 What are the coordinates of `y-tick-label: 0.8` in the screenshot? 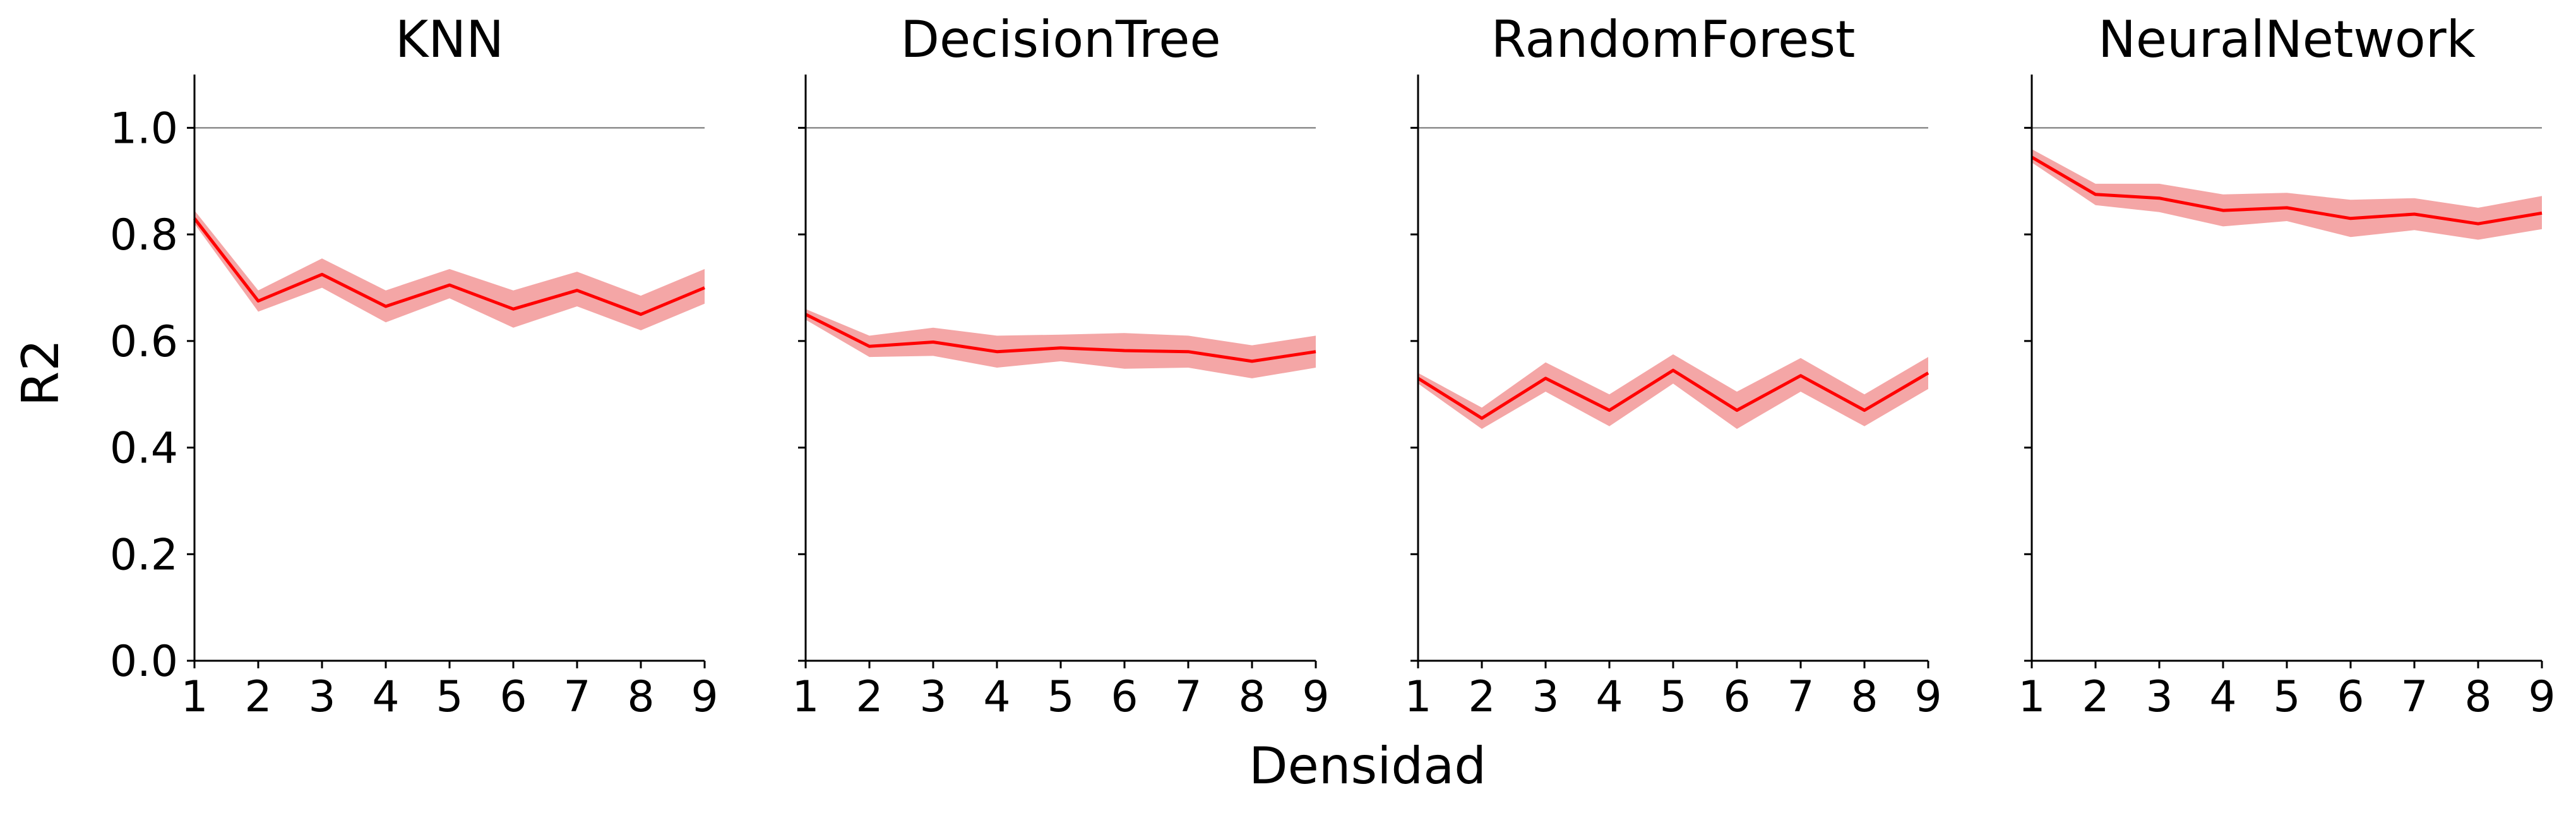 It's located at (144, 235).